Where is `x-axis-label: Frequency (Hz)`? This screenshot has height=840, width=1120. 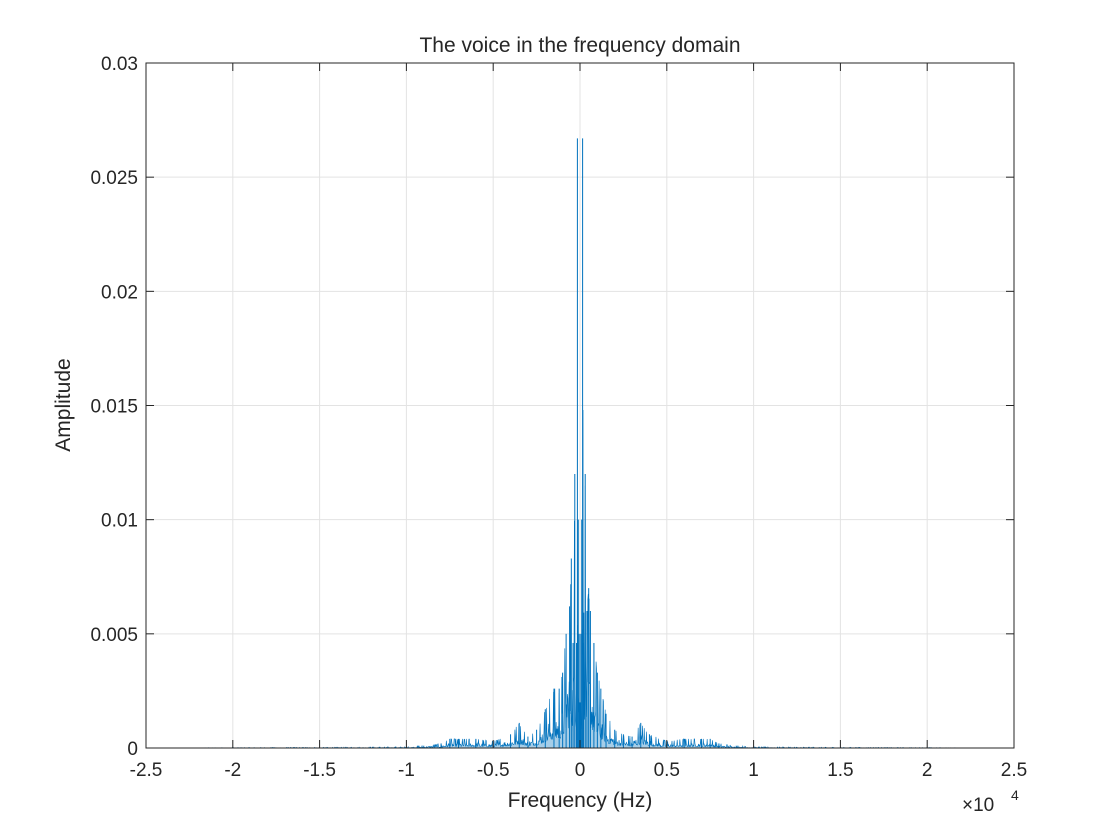 x-axis-label: Frequency (Hz) is located at coordinates (580, 800).